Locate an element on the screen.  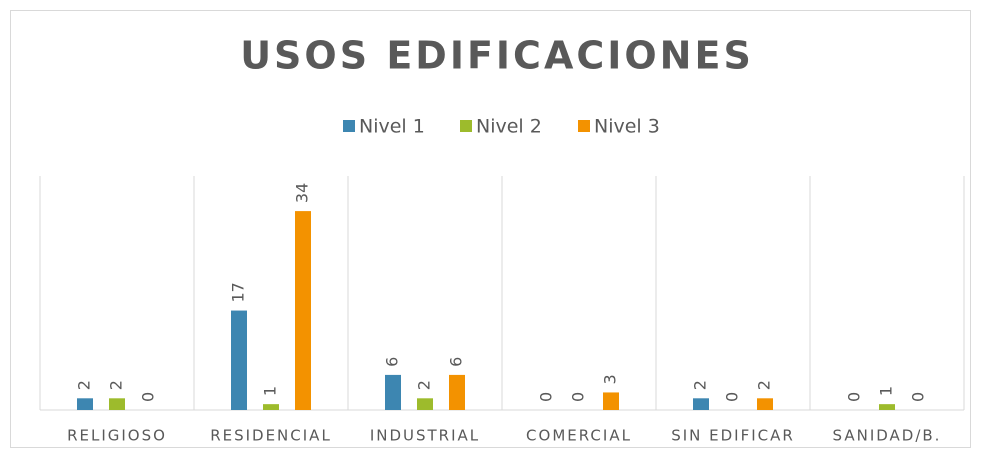
x-tick-label: SANIDAD/B. is located at coordinates (887, 436).